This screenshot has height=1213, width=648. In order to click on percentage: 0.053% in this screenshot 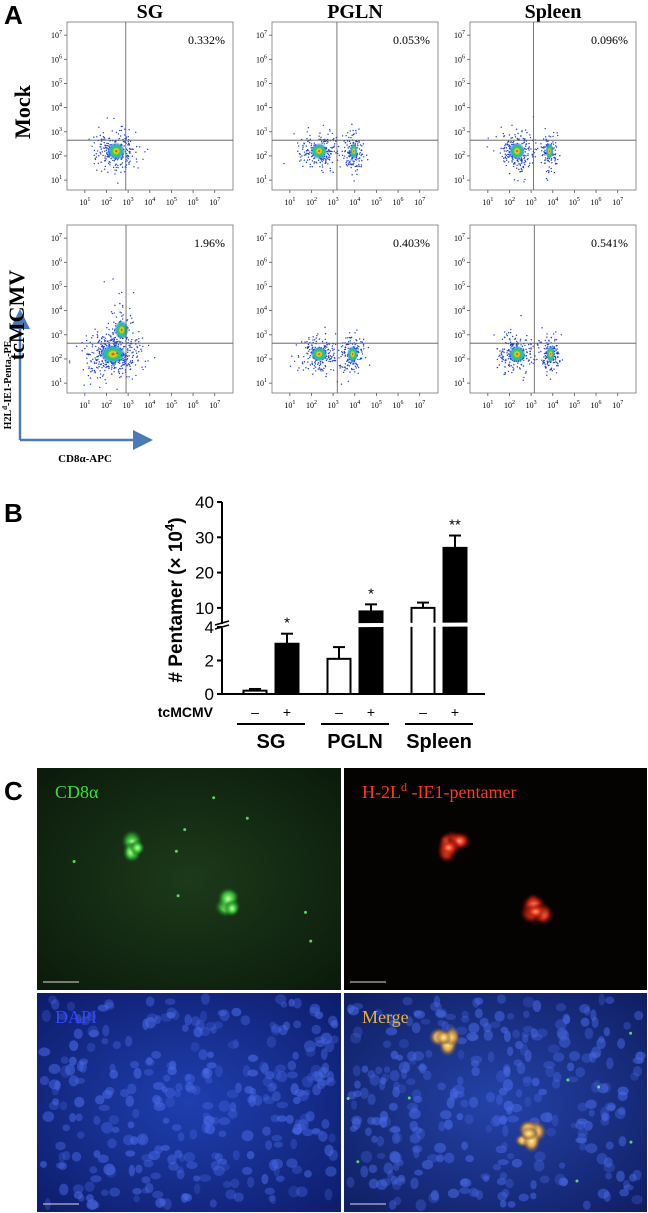, I will do `click(411, 40)`.